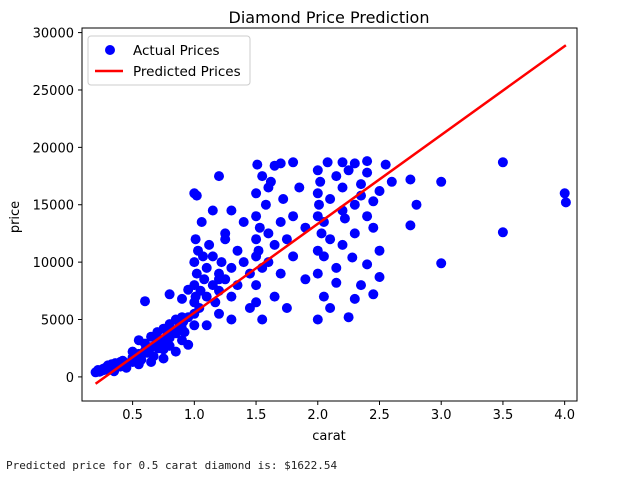 This screenshot has width=629, height=480. What do you see at coordinates (57, 206) in the screenshot?
I see `y-axis: 0 5000 10000 15000 20000 25000 30000` at bounding box center [57, 206].